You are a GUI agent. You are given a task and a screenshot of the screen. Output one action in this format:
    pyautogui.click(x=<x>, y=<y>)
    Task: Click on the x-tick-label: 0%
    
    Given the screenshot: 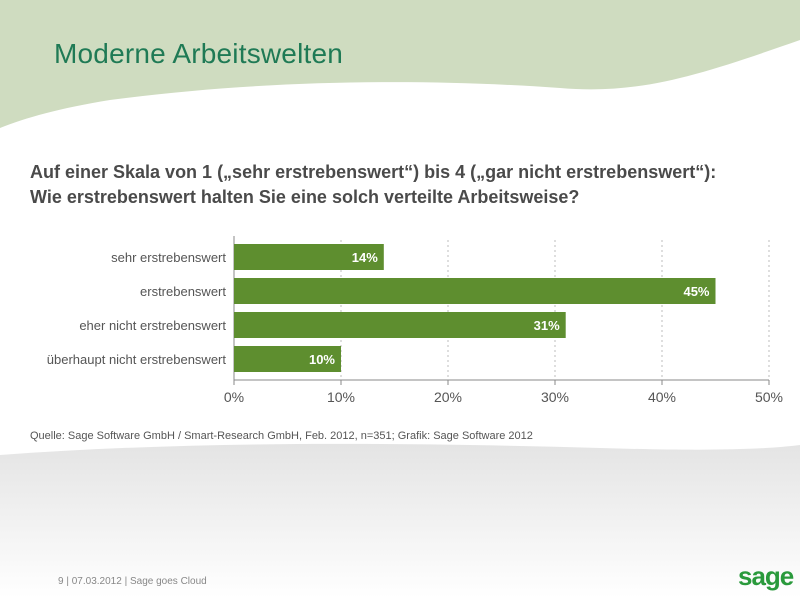 What is the action you would take?
    pyautogui.click(x=234, y=397)
    